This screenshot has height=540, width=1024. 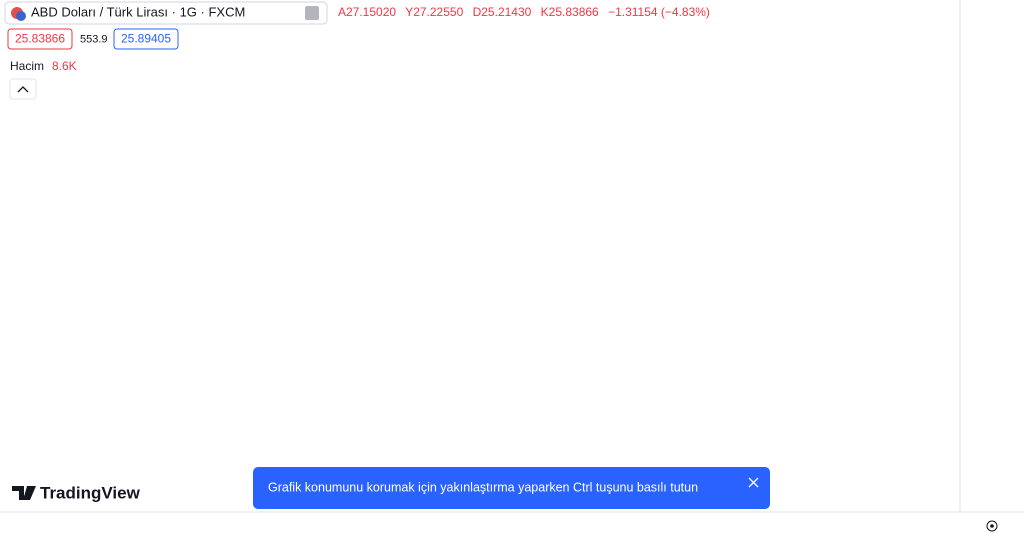 I want to click on ohlc-open: A27.15020, so click(x=367, y=12).